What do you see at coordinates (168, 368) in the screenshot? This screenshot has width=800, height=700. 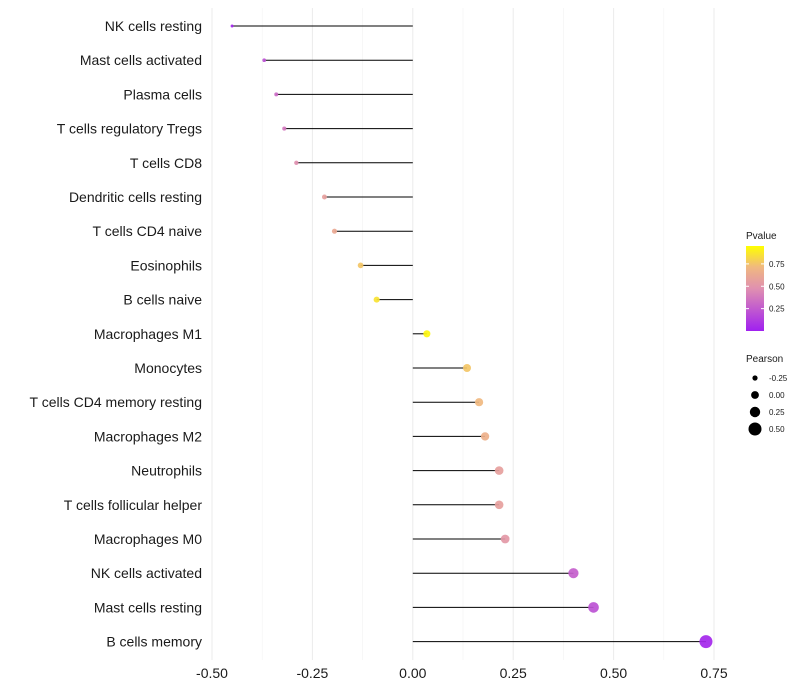 I see `category-label: Monocytes` at bounding box center [168, 368].